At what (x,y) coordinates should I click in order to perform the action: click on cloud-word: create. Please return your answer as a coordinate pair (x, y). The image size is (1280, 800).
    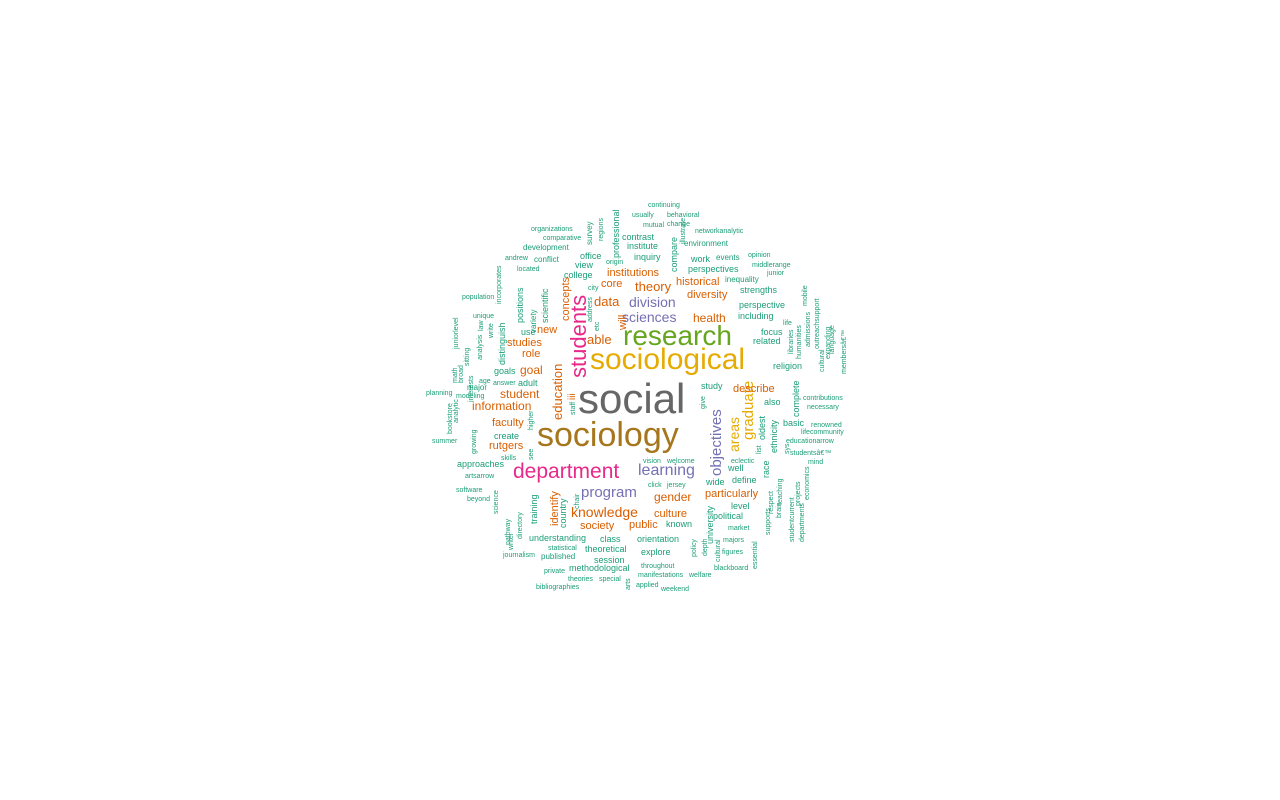
    Looking at the image, I should click on (507, 436).